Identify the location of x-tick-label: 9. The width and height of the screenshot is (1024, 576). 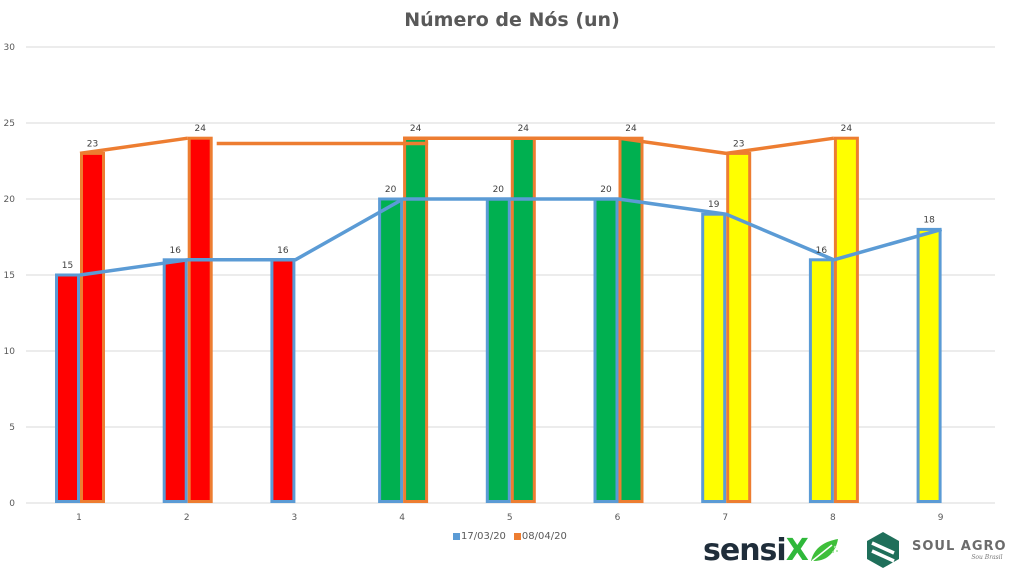
(941, 518).